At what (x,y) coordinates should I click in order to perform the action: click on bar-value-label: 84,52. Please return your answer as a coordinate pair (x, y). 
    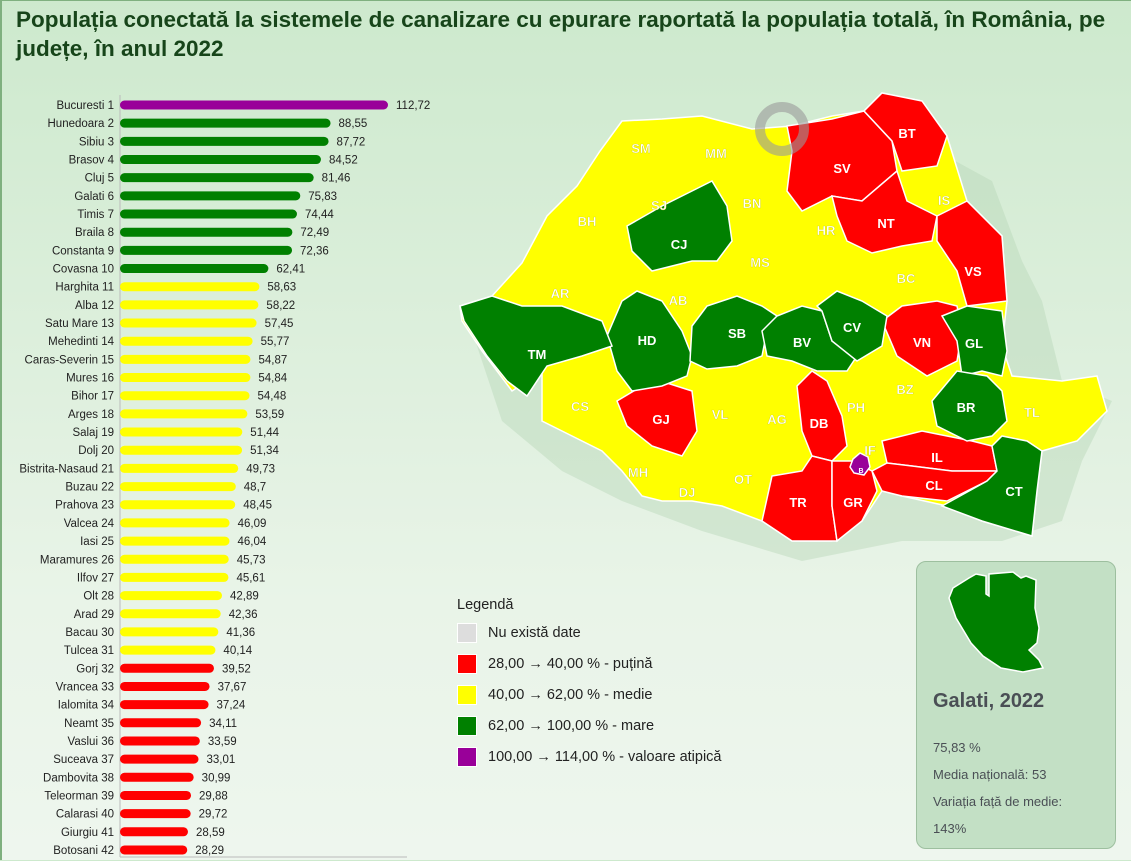
    Looking at the image, I should click on (343, 161).